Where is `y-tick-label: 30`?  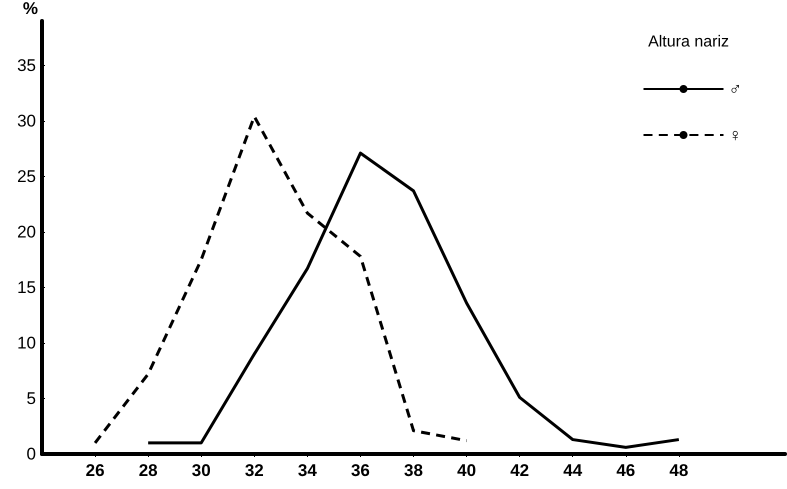
y-tick-label: 30 is located at coordinates (26, 120).